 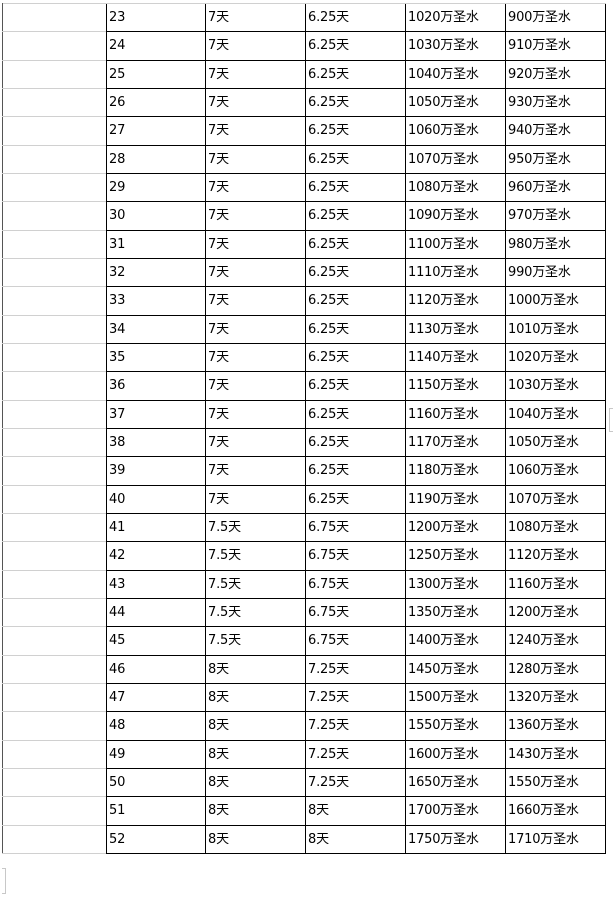 What do you see at coordinates (556, 528) in the screenshot?
I see `discount-cost-cell: 1080万圣水` at bounding box center [556, 528].